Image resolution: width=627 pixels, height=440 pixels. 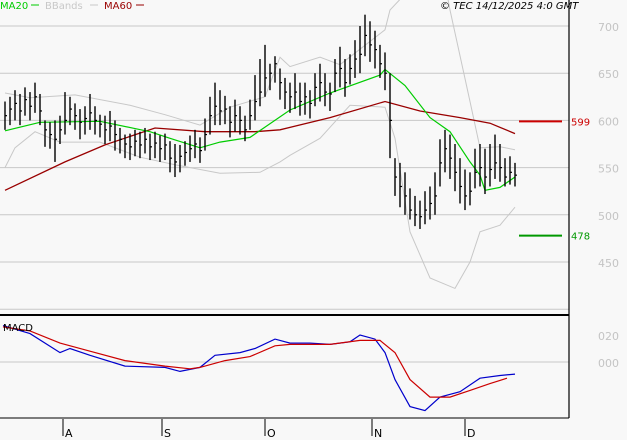 I want to click on y-tick-label: 600, so click(x=608, y=121).